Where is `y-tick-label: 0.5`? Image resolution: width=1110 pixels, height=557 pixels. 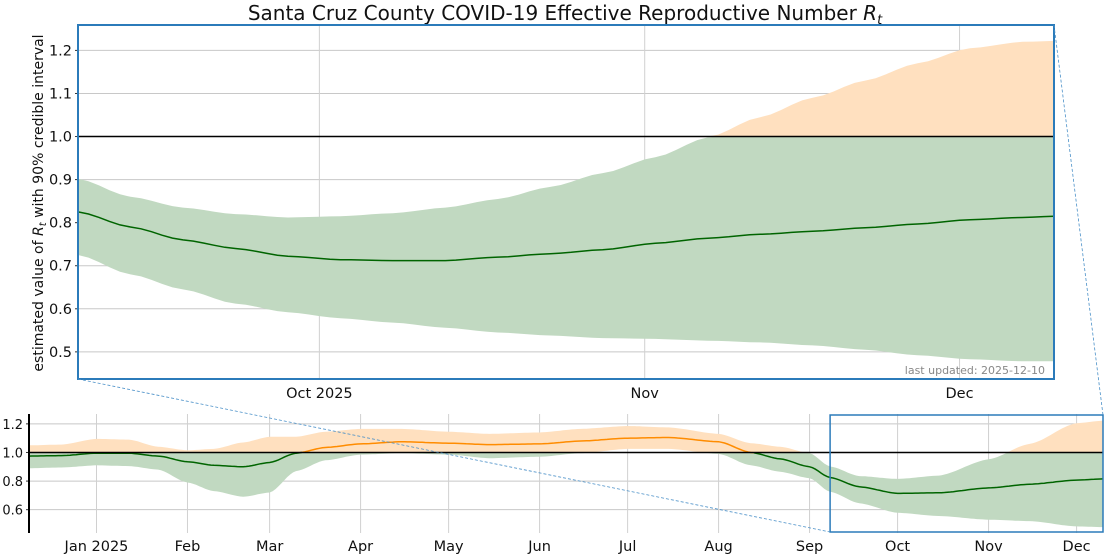
y-tick-label: 0.5 is located at coordinates (60, 353).